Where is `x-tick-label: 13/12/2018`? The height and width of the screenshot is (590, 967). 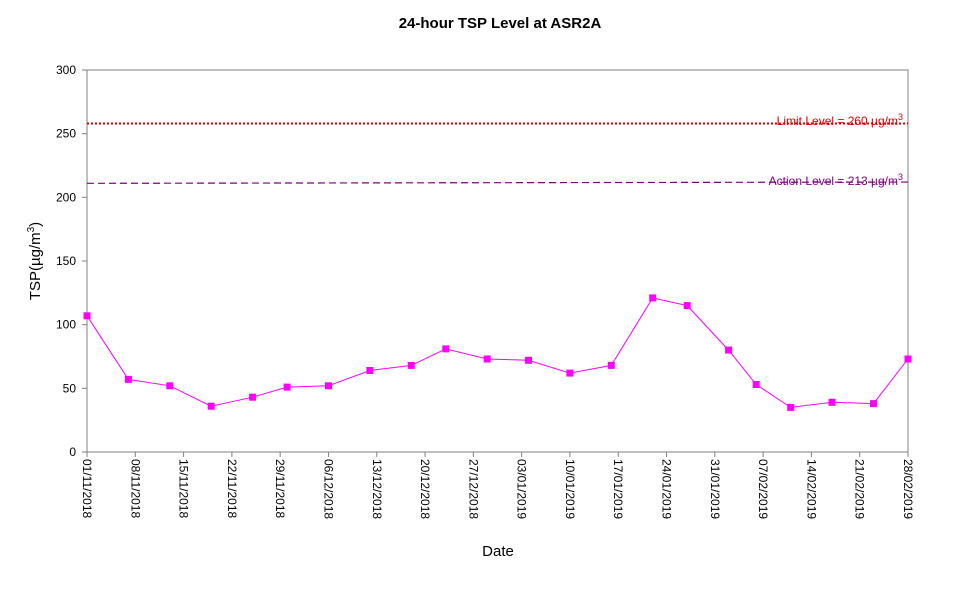 x-tick-label: 13/12/2018 is located at coordinates (377, 489).